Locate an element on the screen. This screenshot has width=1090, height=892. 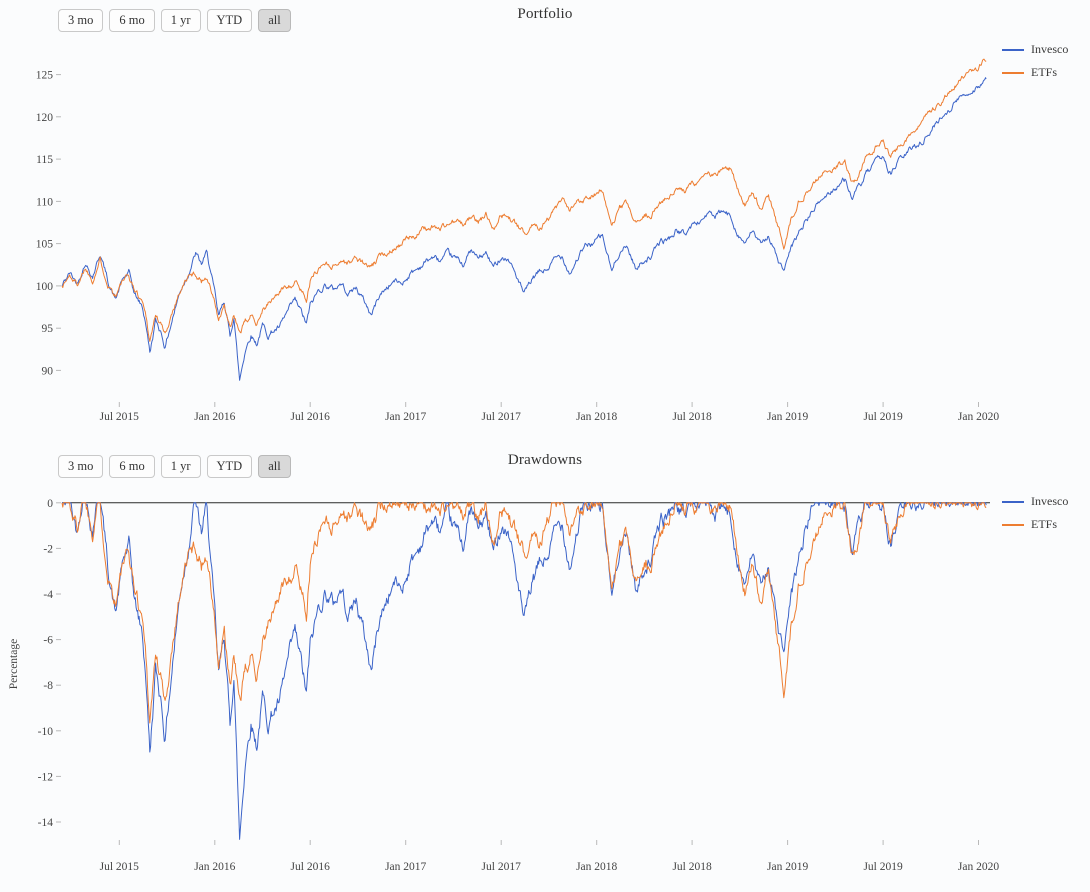
drawdowns-chart-title: Drawdowns is located at coordinates (545, 460).